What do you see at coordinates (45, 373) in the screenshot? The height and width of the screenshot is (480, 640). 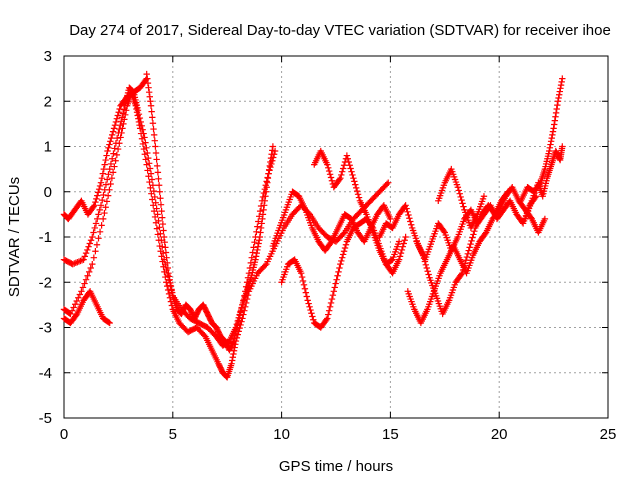 I see `y-tick-label: -4` at bounding box center [45, 373].